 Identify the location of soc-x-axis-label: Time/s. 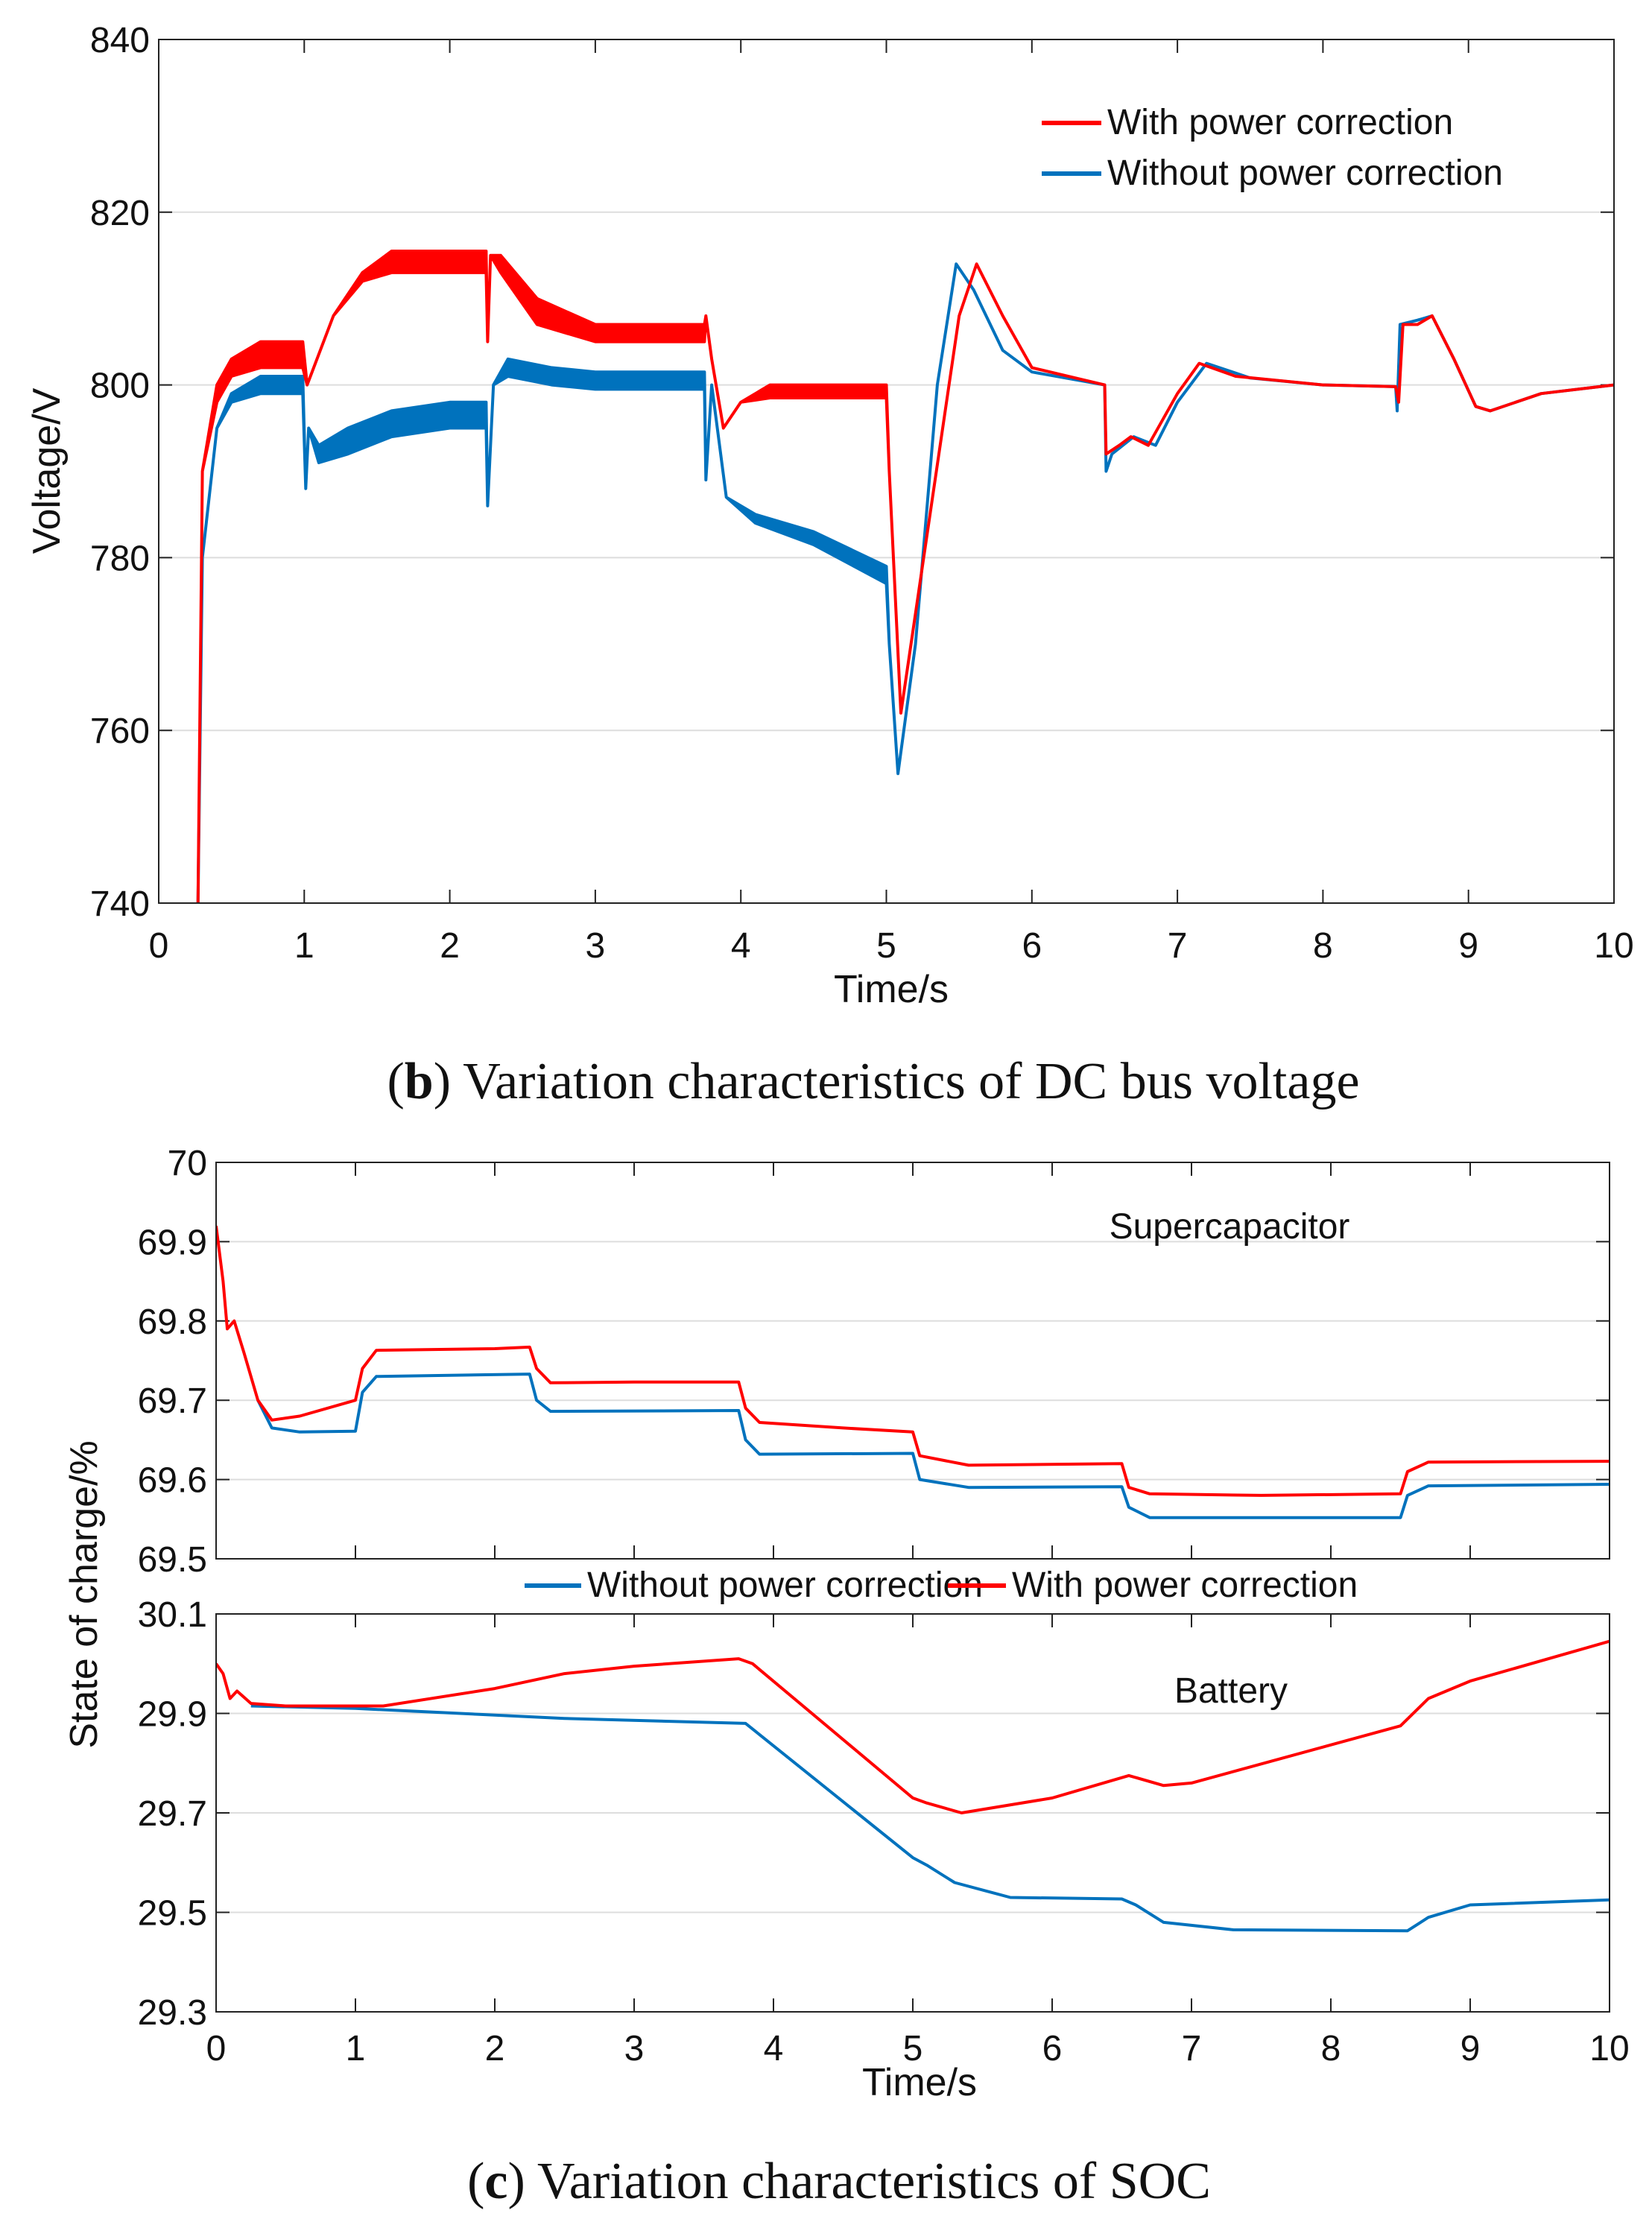
(920, 2082).